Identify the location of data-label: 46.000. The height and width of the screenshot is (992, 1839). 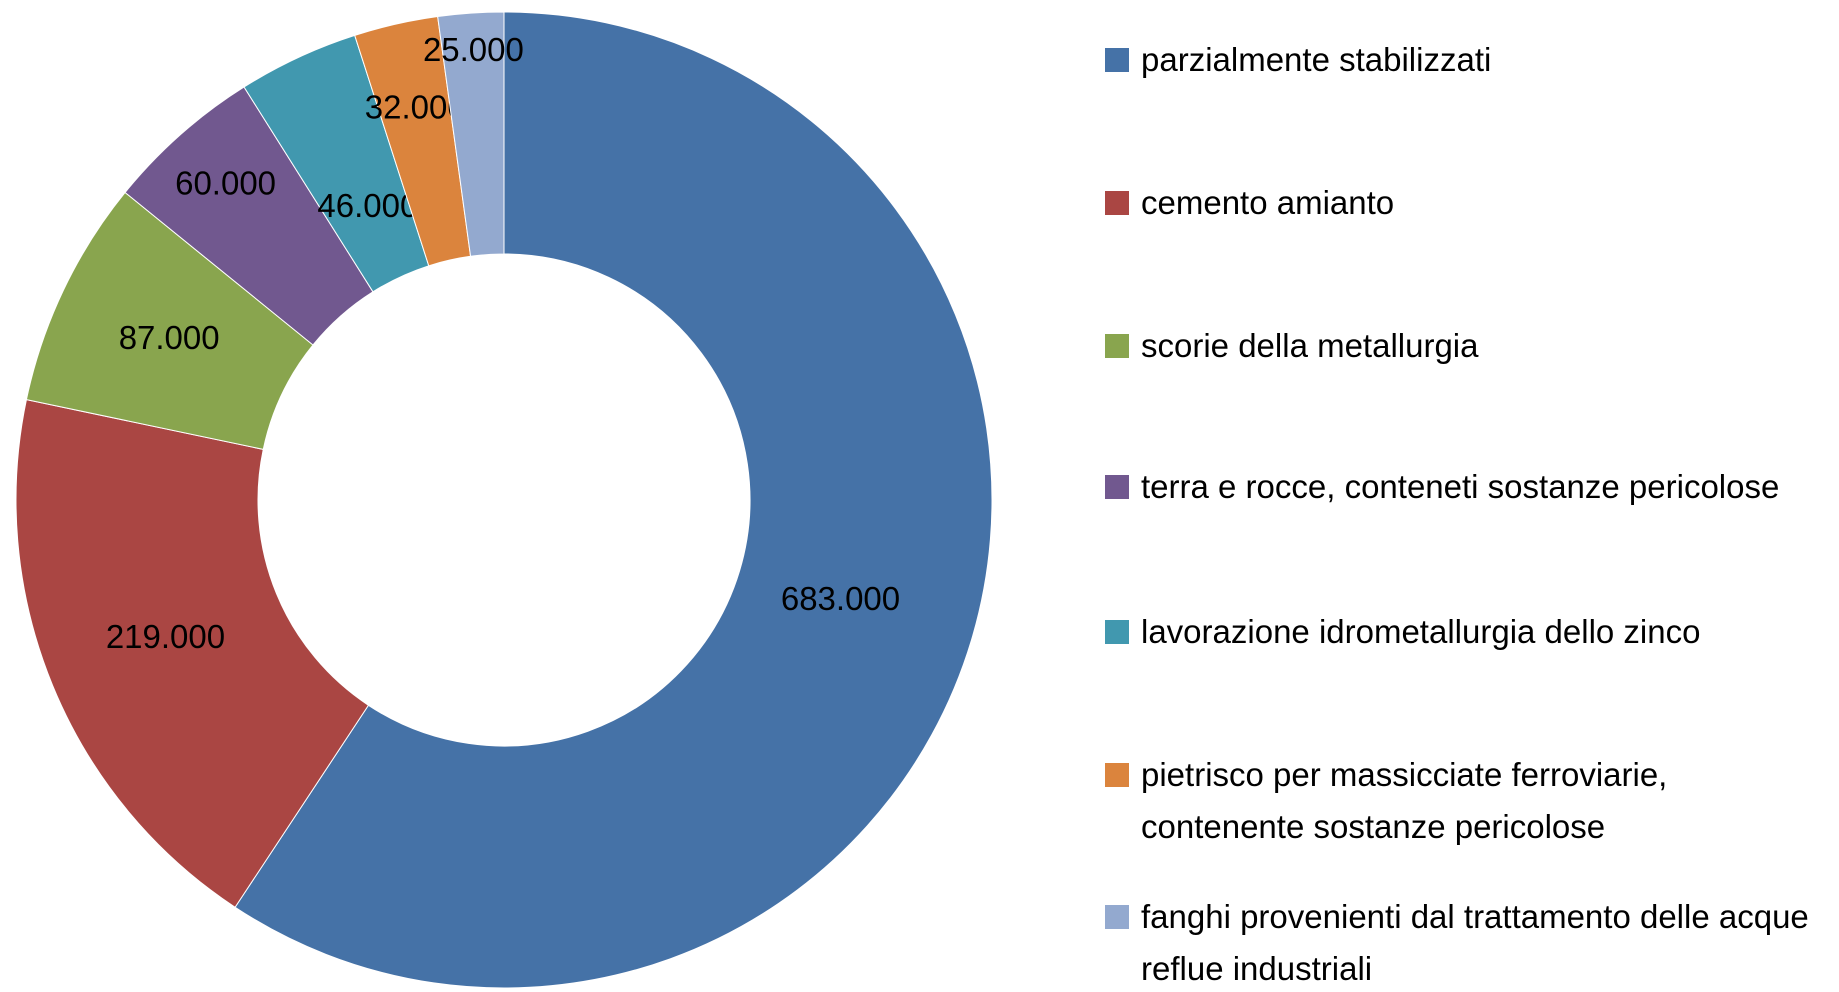
(367, 205).